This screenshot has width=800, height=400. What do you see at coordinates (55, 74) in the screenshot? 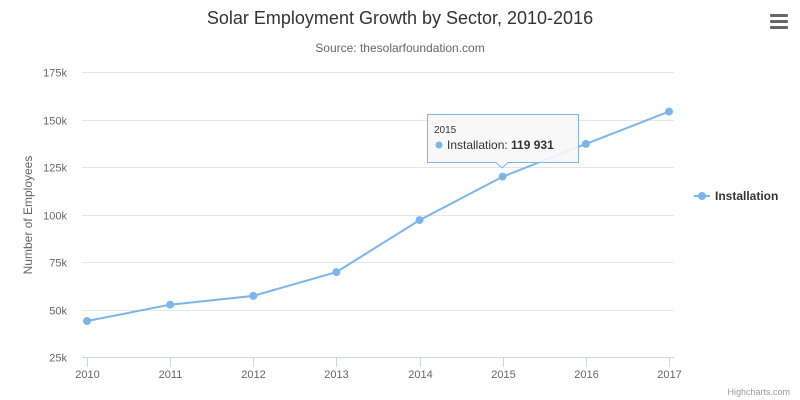
I see `y-tick-label: 175k` at bounding box center [55, 74].